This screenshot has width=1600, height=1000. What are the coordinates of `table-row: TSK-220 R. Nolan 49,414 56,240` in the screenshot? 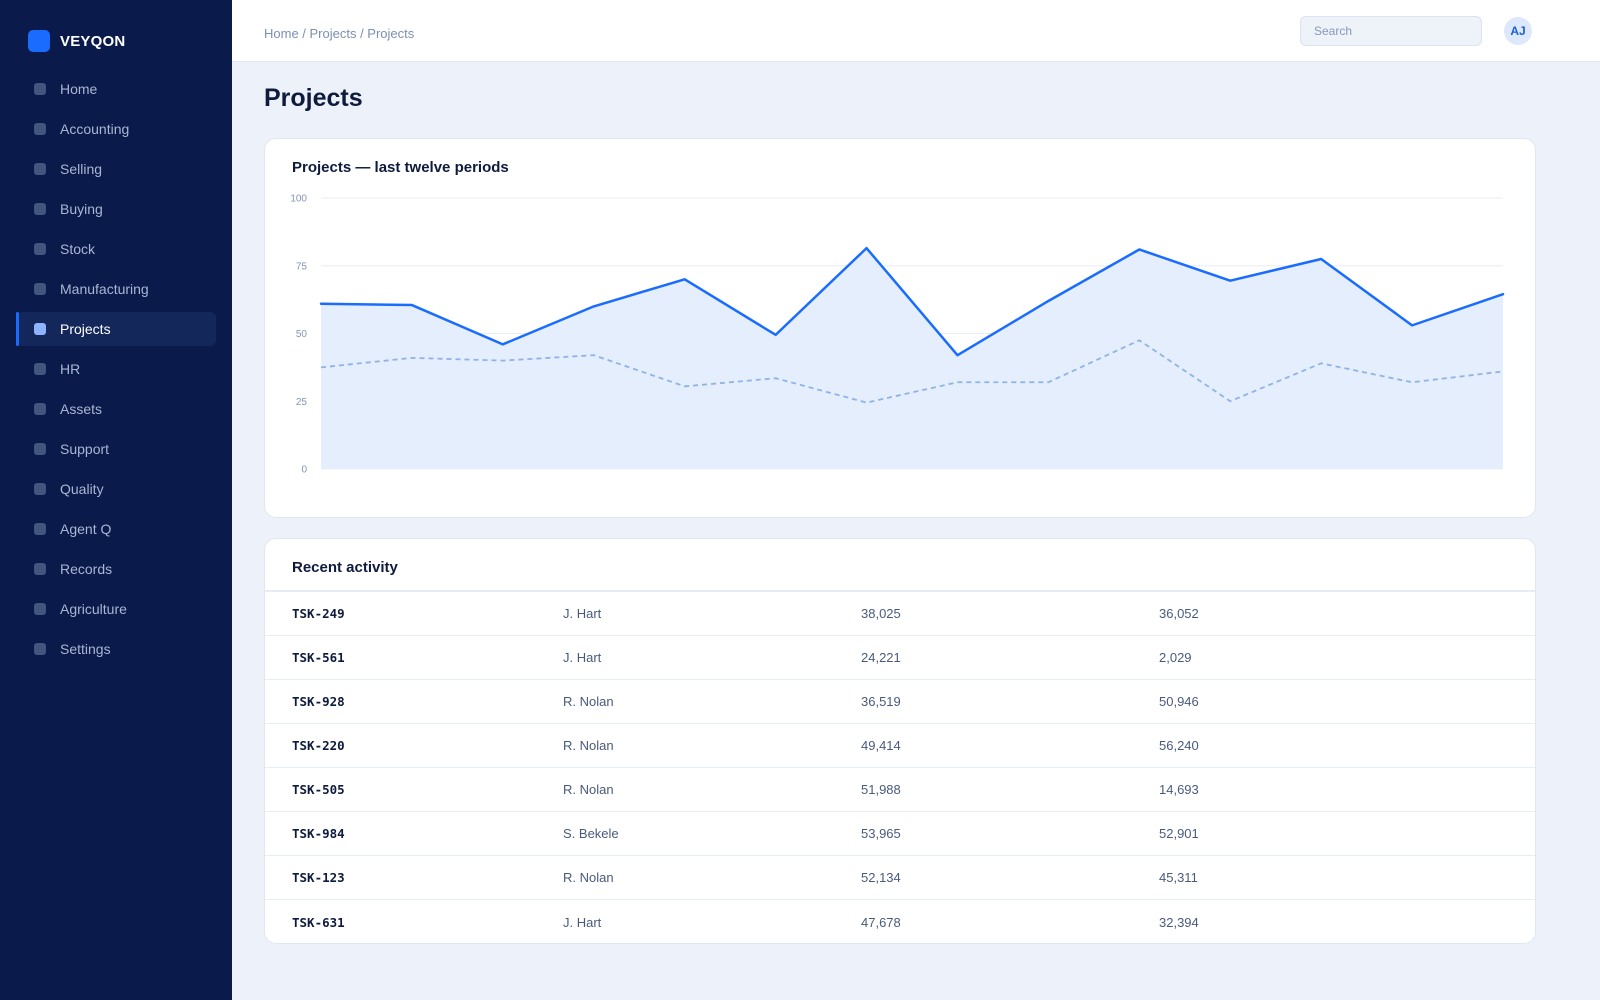 It's located at (900, 746).